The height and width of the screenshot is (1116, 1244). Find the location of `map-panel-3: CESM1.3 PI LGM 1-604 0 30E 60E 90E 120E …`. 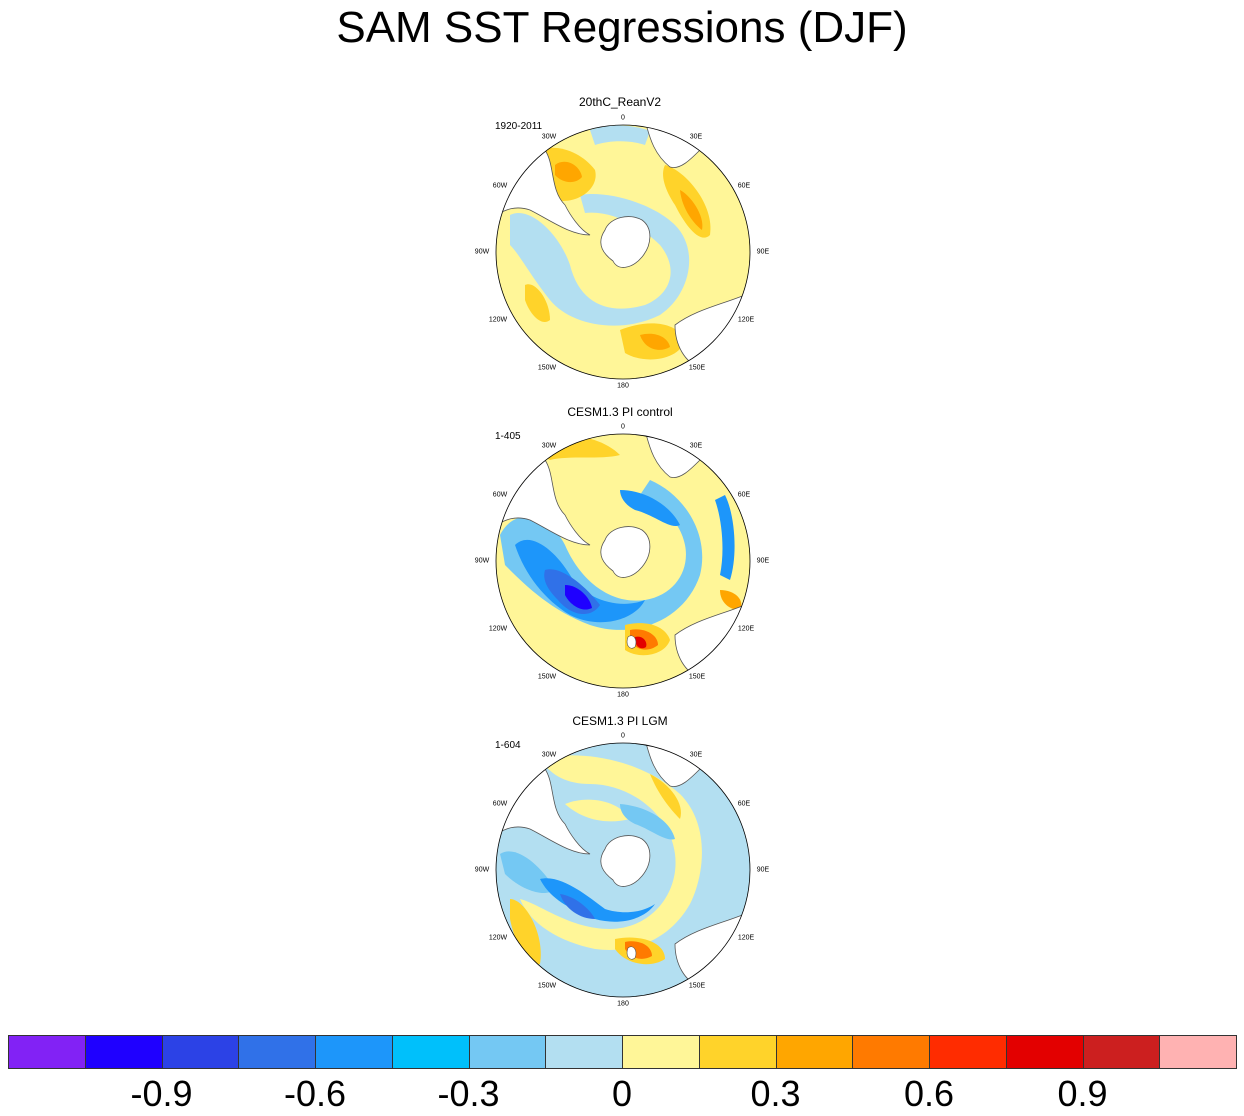

map-panel-3: CESM1.3 PI LGM 1-604 0 30E 60E 90E 120E … is located at coordinates (620, 864).